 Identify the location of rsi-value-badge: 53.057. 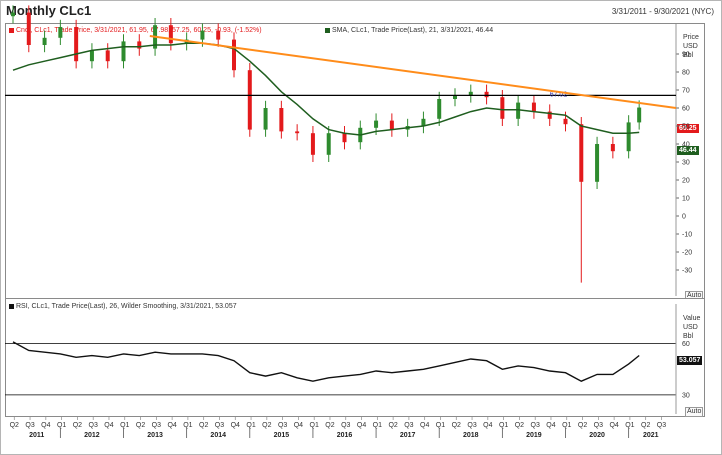
(690, 360).